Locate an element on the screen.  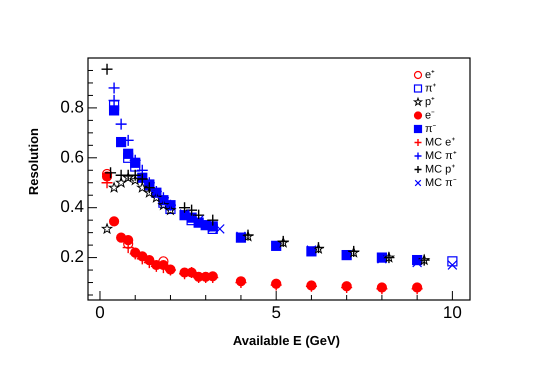
y-tick-label: 0.8 is located at coordinates (72, 106).